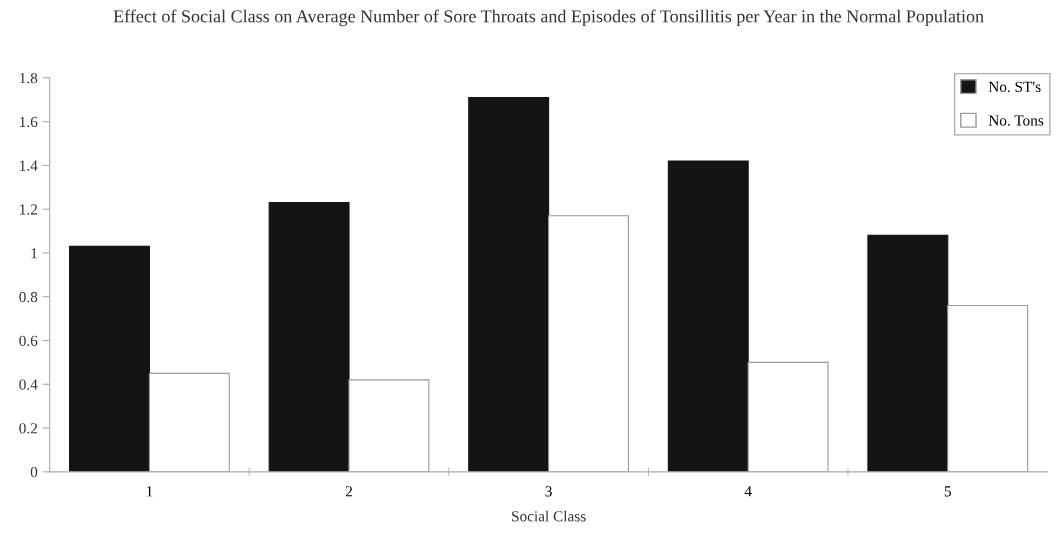 The height and width of the screenshot is (548, 1056). I want to click on x-tick-label: 5, so click(947, 491).